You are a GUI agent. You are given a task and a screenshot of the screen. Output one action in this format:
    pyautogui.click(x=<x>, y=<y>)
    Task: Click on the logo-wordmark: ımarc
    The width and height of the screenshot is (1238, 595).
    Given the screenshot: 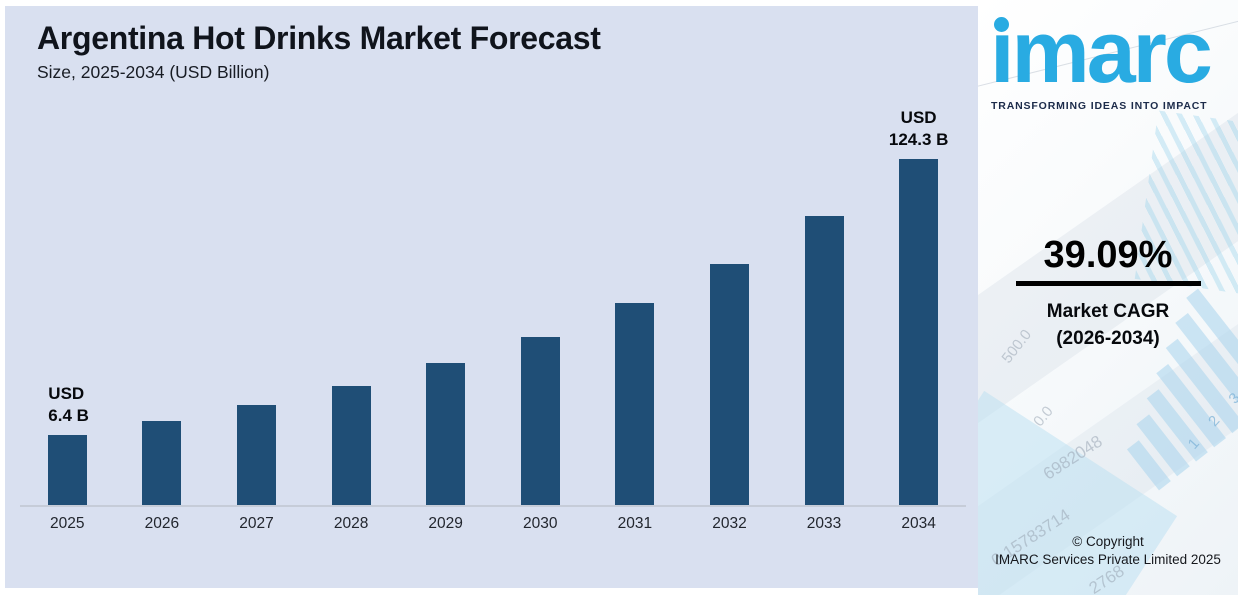 What is the action you would take?
    pyautogui.click(x=1101, y=51)
    